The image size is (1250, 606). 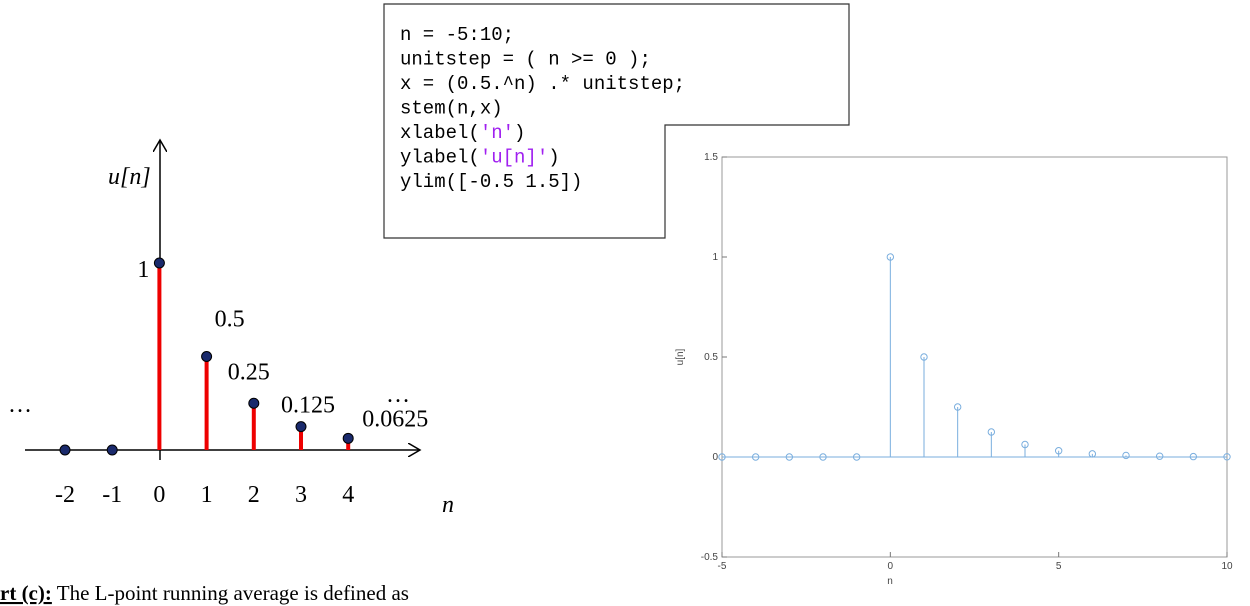 I want to click on code-line: ylim([-0.5 1.5]), so click(x=491, y=182).